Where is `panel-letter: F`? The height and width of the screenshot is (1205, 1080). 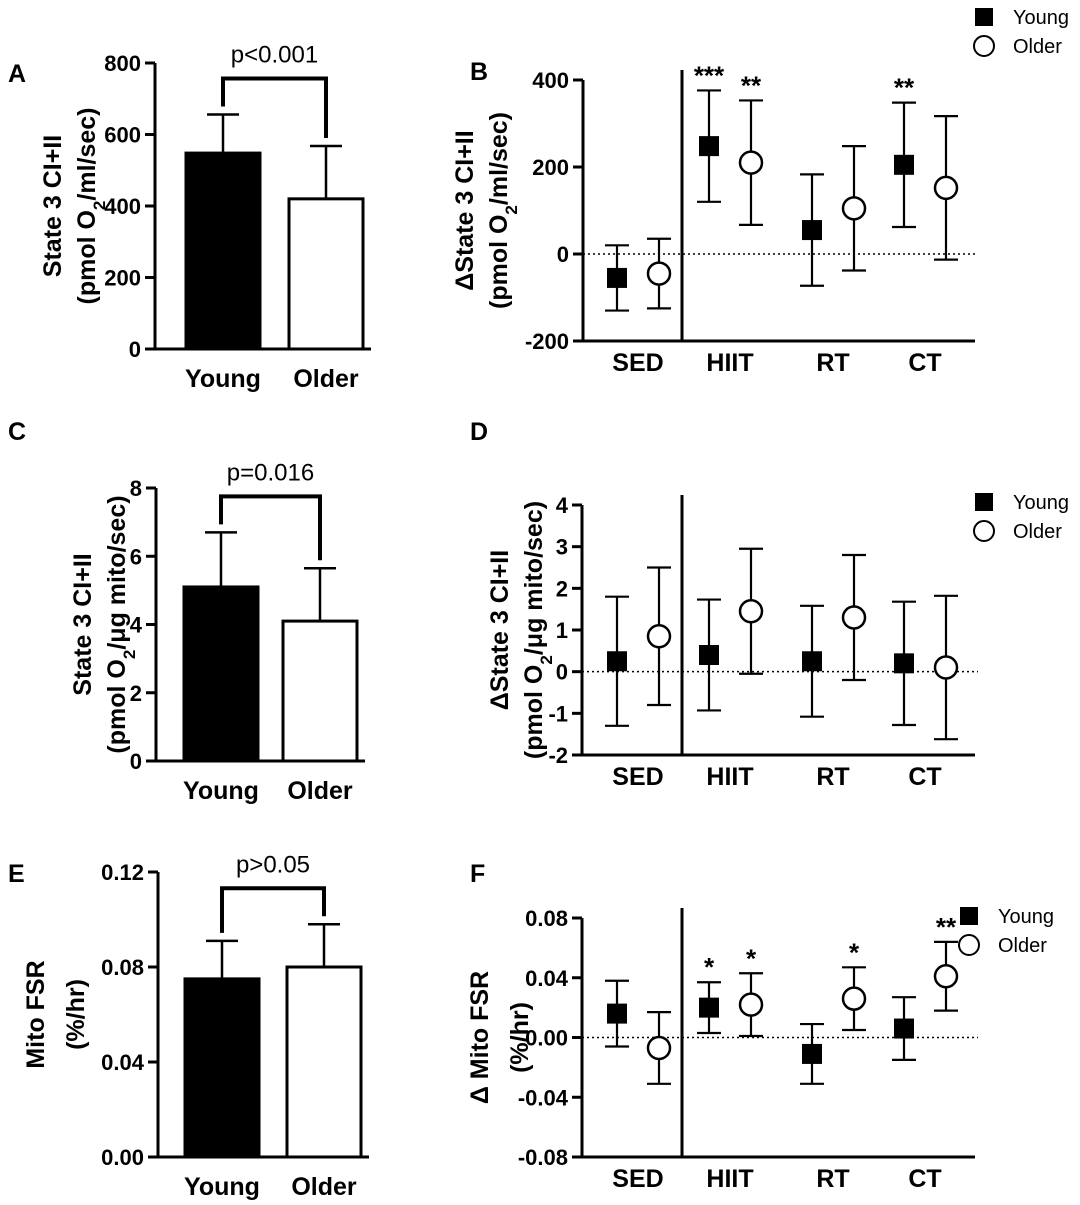
panel-letter: F is located at coordinates (477, 874).